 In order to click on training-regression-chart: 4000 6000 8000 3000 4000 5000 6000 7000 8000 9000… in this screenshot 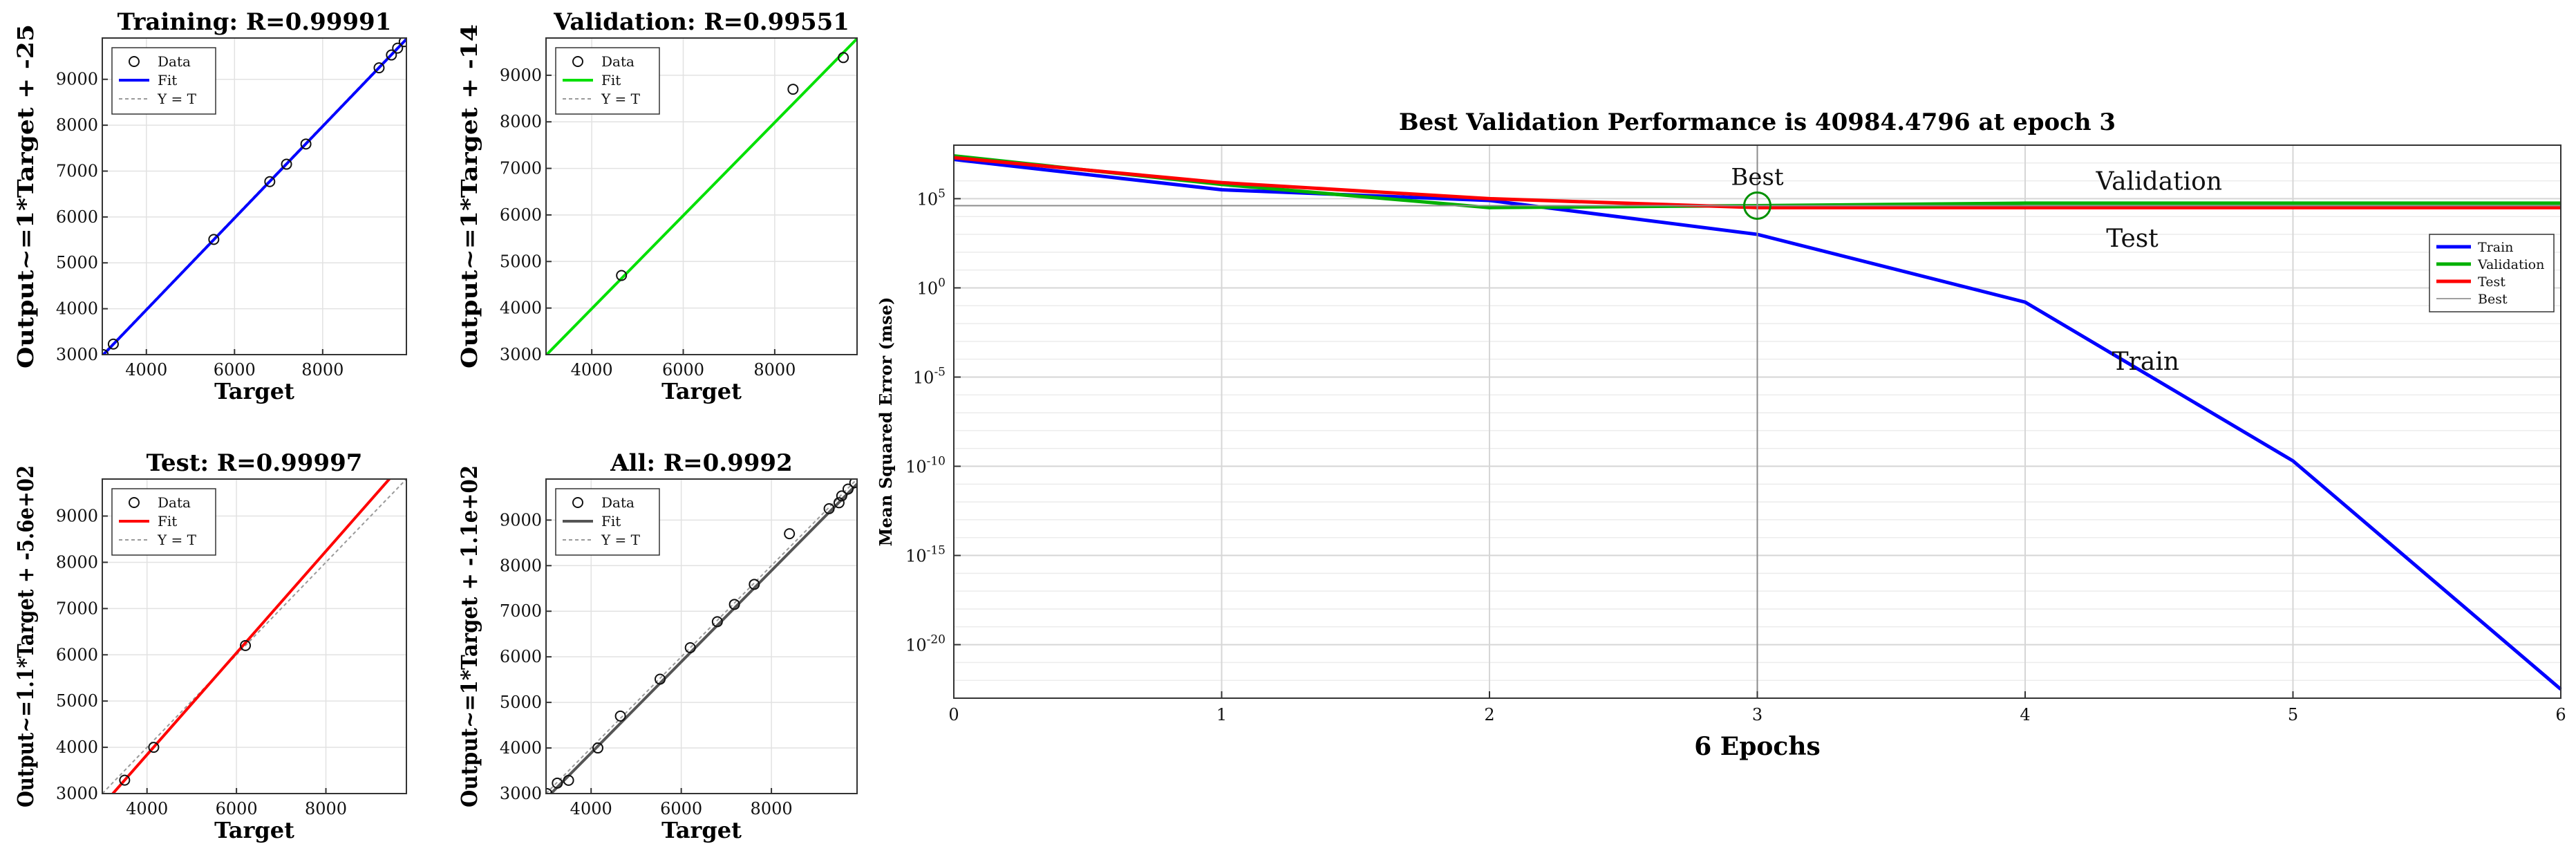, I will do `click(209, 206)`.